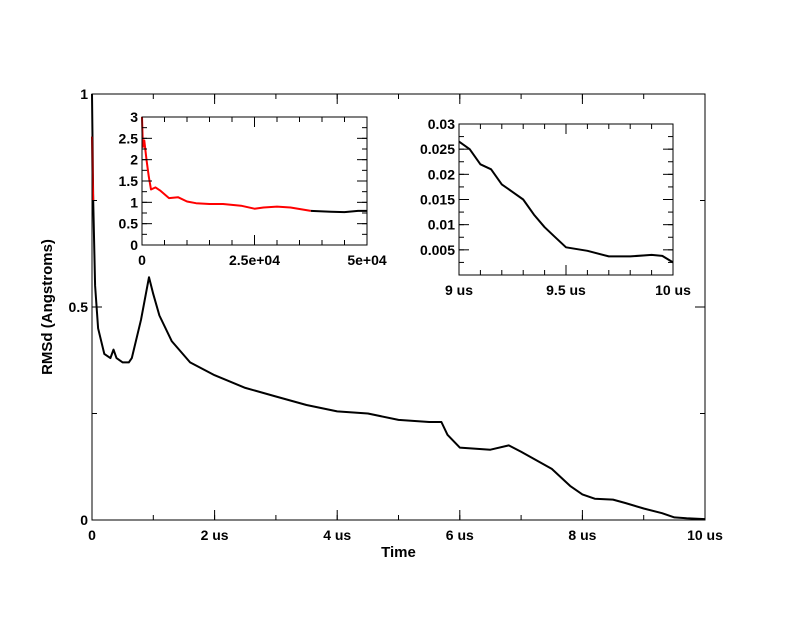 This screenshot has width=792, height=617. What do you see at coordinates (459, 290) in the screenshot?
I see `inset-late-x-tick-label: 9 us` at bounding box center [459, 290].